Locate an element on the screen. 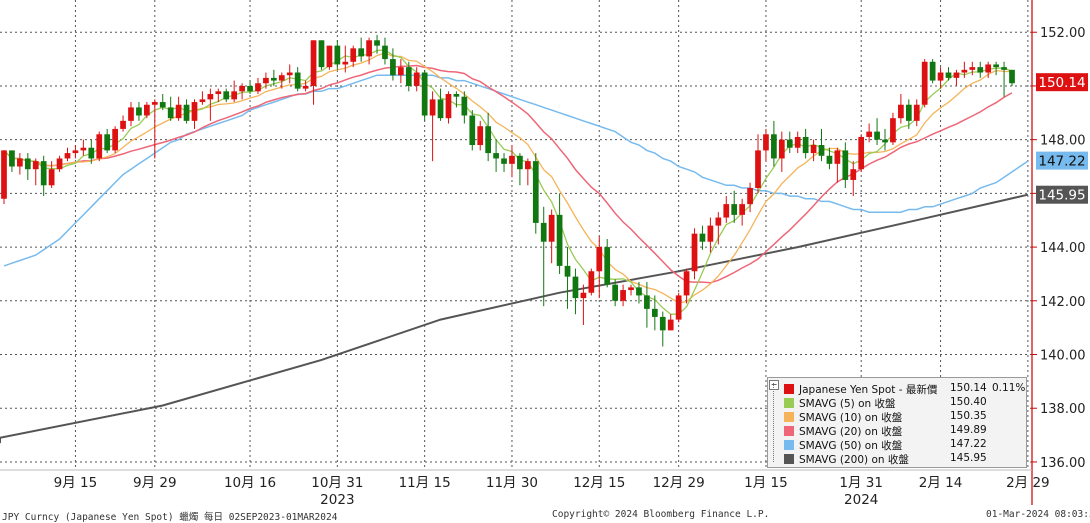 The image size is (1090, 523). price-tag-label: 145.95 is located at coordinates (1061, 196).